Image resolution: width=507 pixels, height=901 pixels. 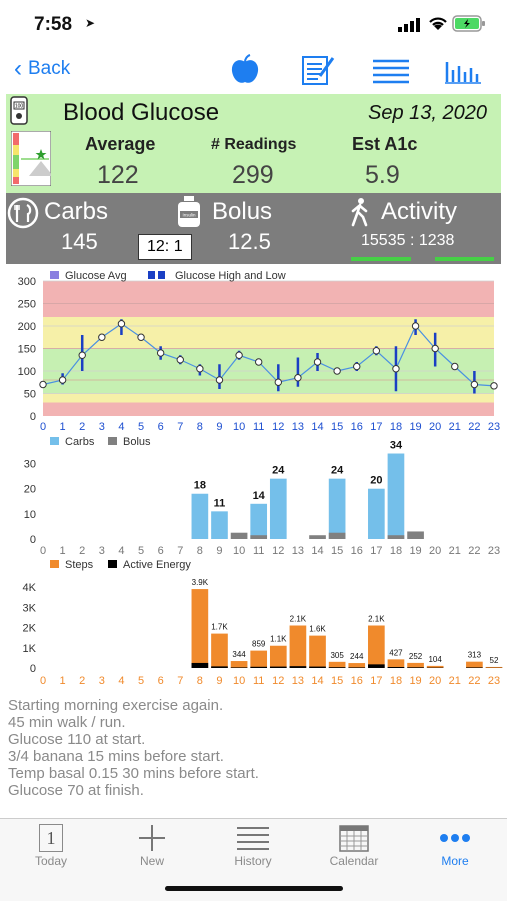 I want to click on chevron-left-icon: ‹, so click(x=18, y=69).